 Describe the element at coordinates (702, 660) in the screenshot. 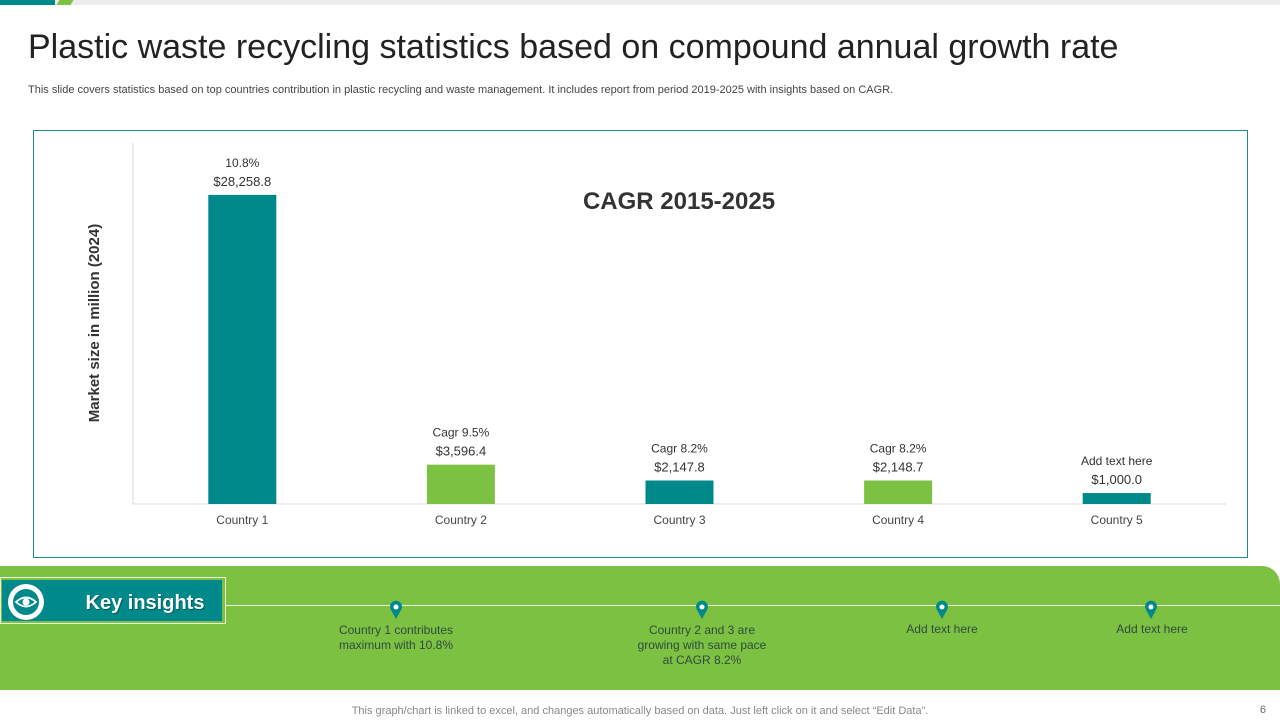

I see `insight-line: at CAGR 8.2%` at that location.